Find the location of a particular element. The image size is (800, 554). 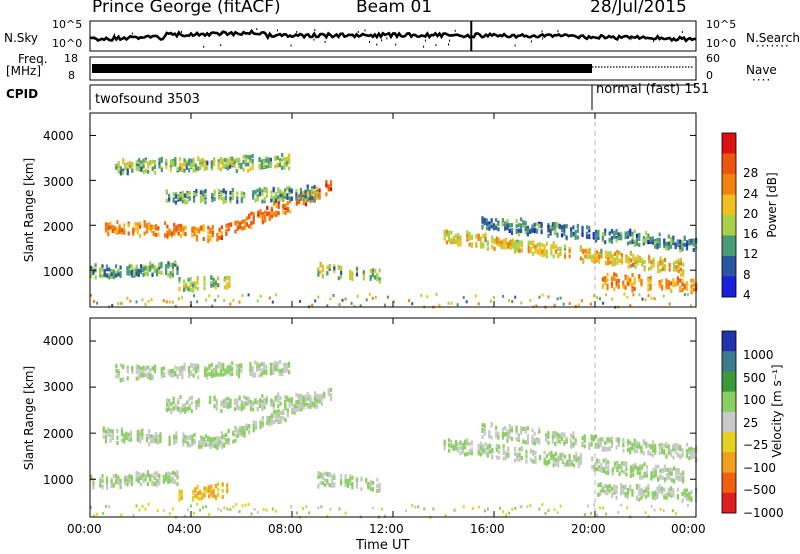

date-label: 28/Jul/2015 is located at coordinates (638, 8).